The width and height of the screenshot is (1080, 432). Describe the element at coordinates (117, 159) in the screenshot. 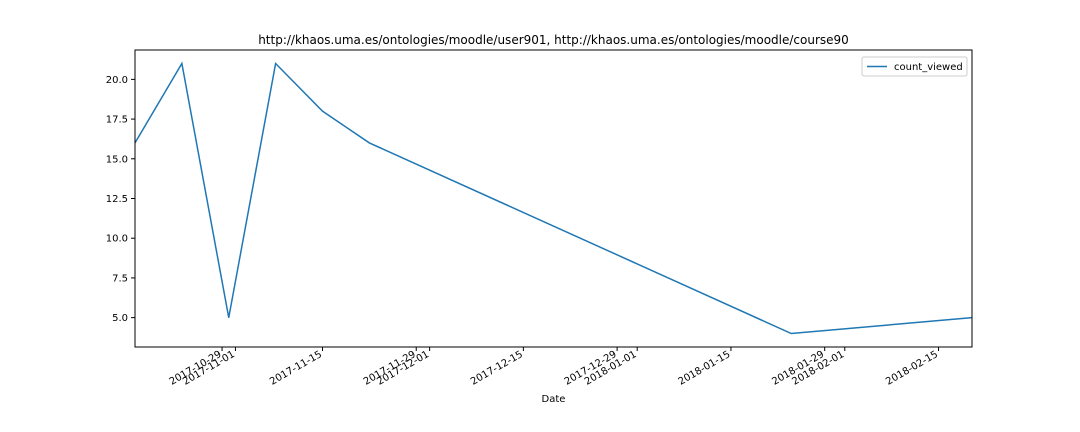

I see `y-tick-label: 15.0` at that location.